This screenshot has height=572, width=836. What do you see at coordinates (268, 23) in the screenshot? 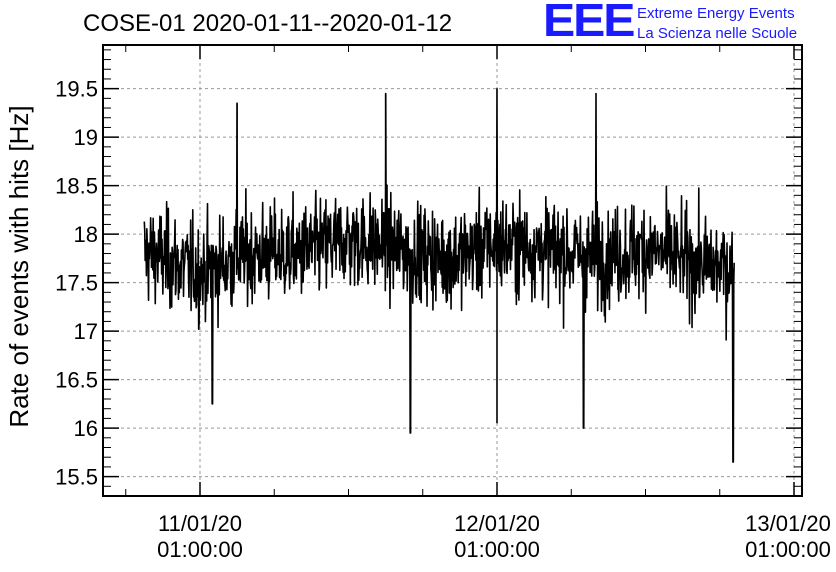
I see `chart-title: COSE-01 2020-01-11--2020-01-12` at bounding box center [268, 23].